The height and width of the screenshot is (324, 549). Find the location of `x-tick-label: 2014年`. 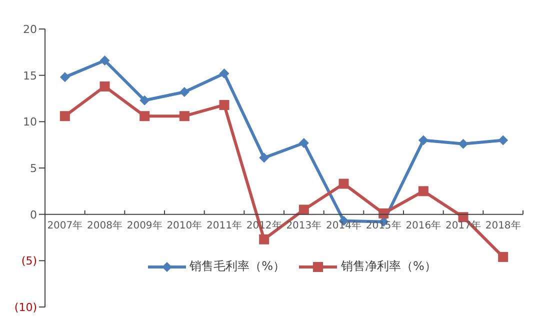

x-tick-label: 2014年 is located at coordinates (344, 225).